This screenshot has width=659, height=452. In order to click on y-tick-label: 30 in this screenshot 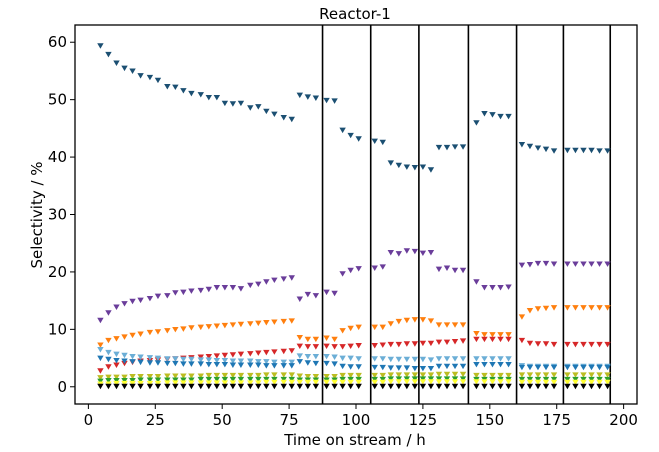, I will do `click(57, 215)`.